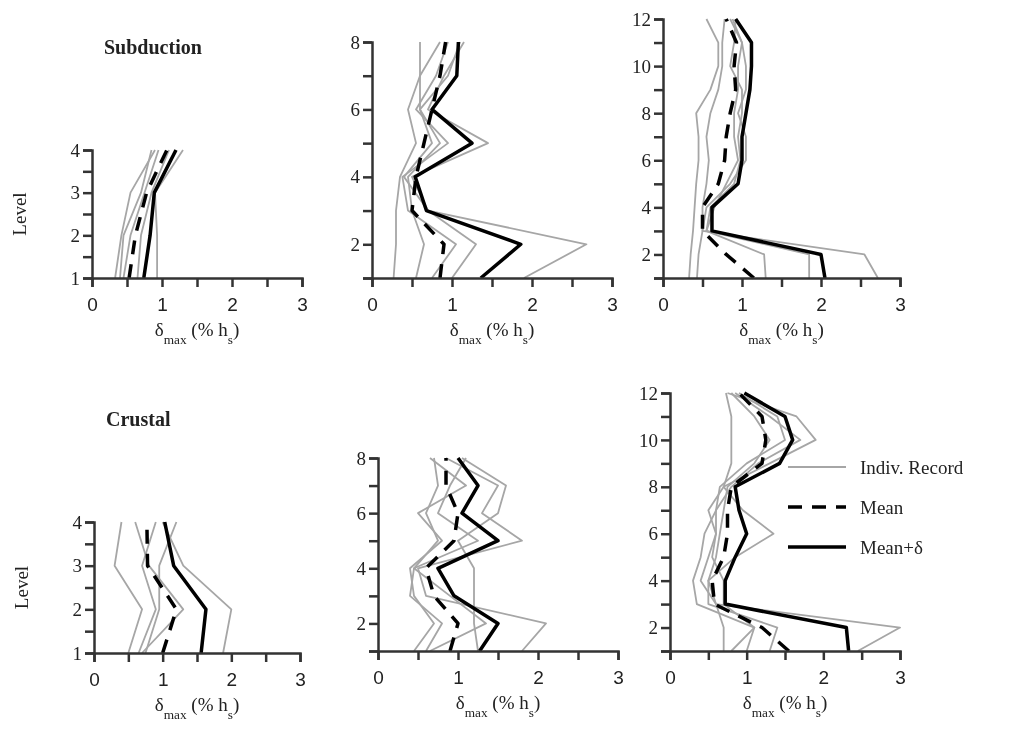  I want to click on legend-label: Mean+δ, so click(891, 547).